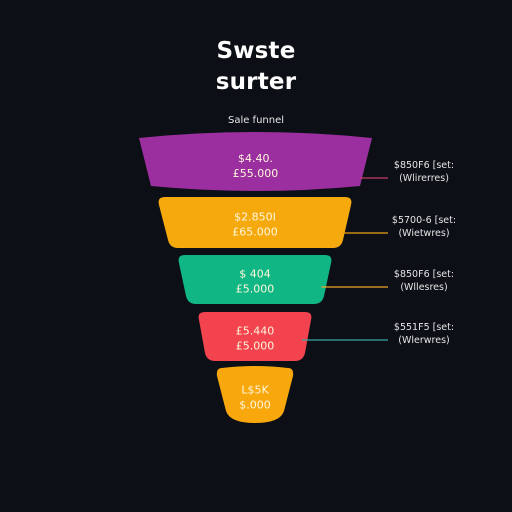 Image resolution: width=512 pixels, height=512 pixels. What do you see at coordinates (256, 82) in the screenshot?
I see `chart-title-line-2: surter` at bounding box center [256, 82].